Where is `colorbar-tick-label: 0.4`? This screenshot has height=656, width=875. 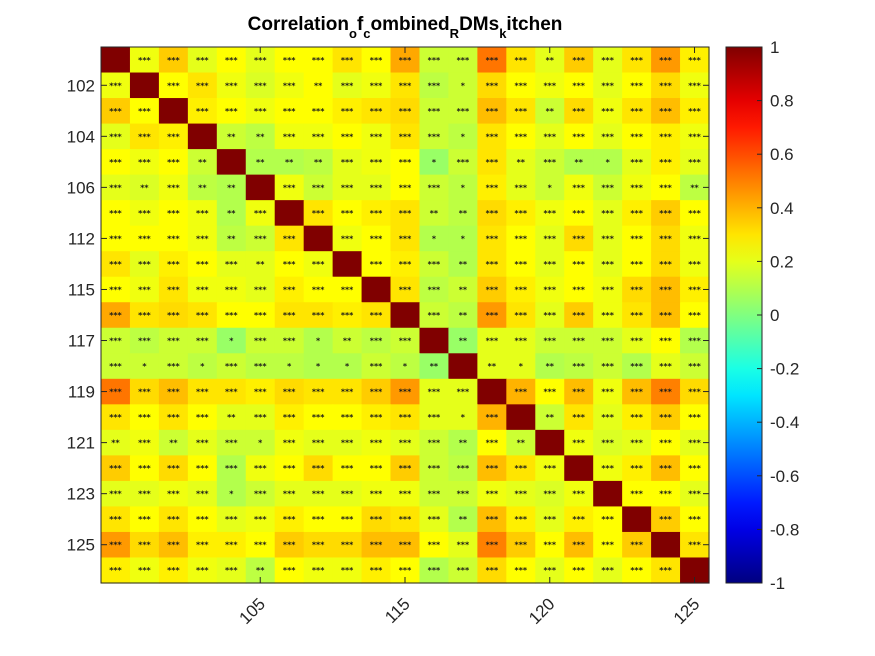
colorbar-tick-label: 0.4 is located at coordinates (782, 208).